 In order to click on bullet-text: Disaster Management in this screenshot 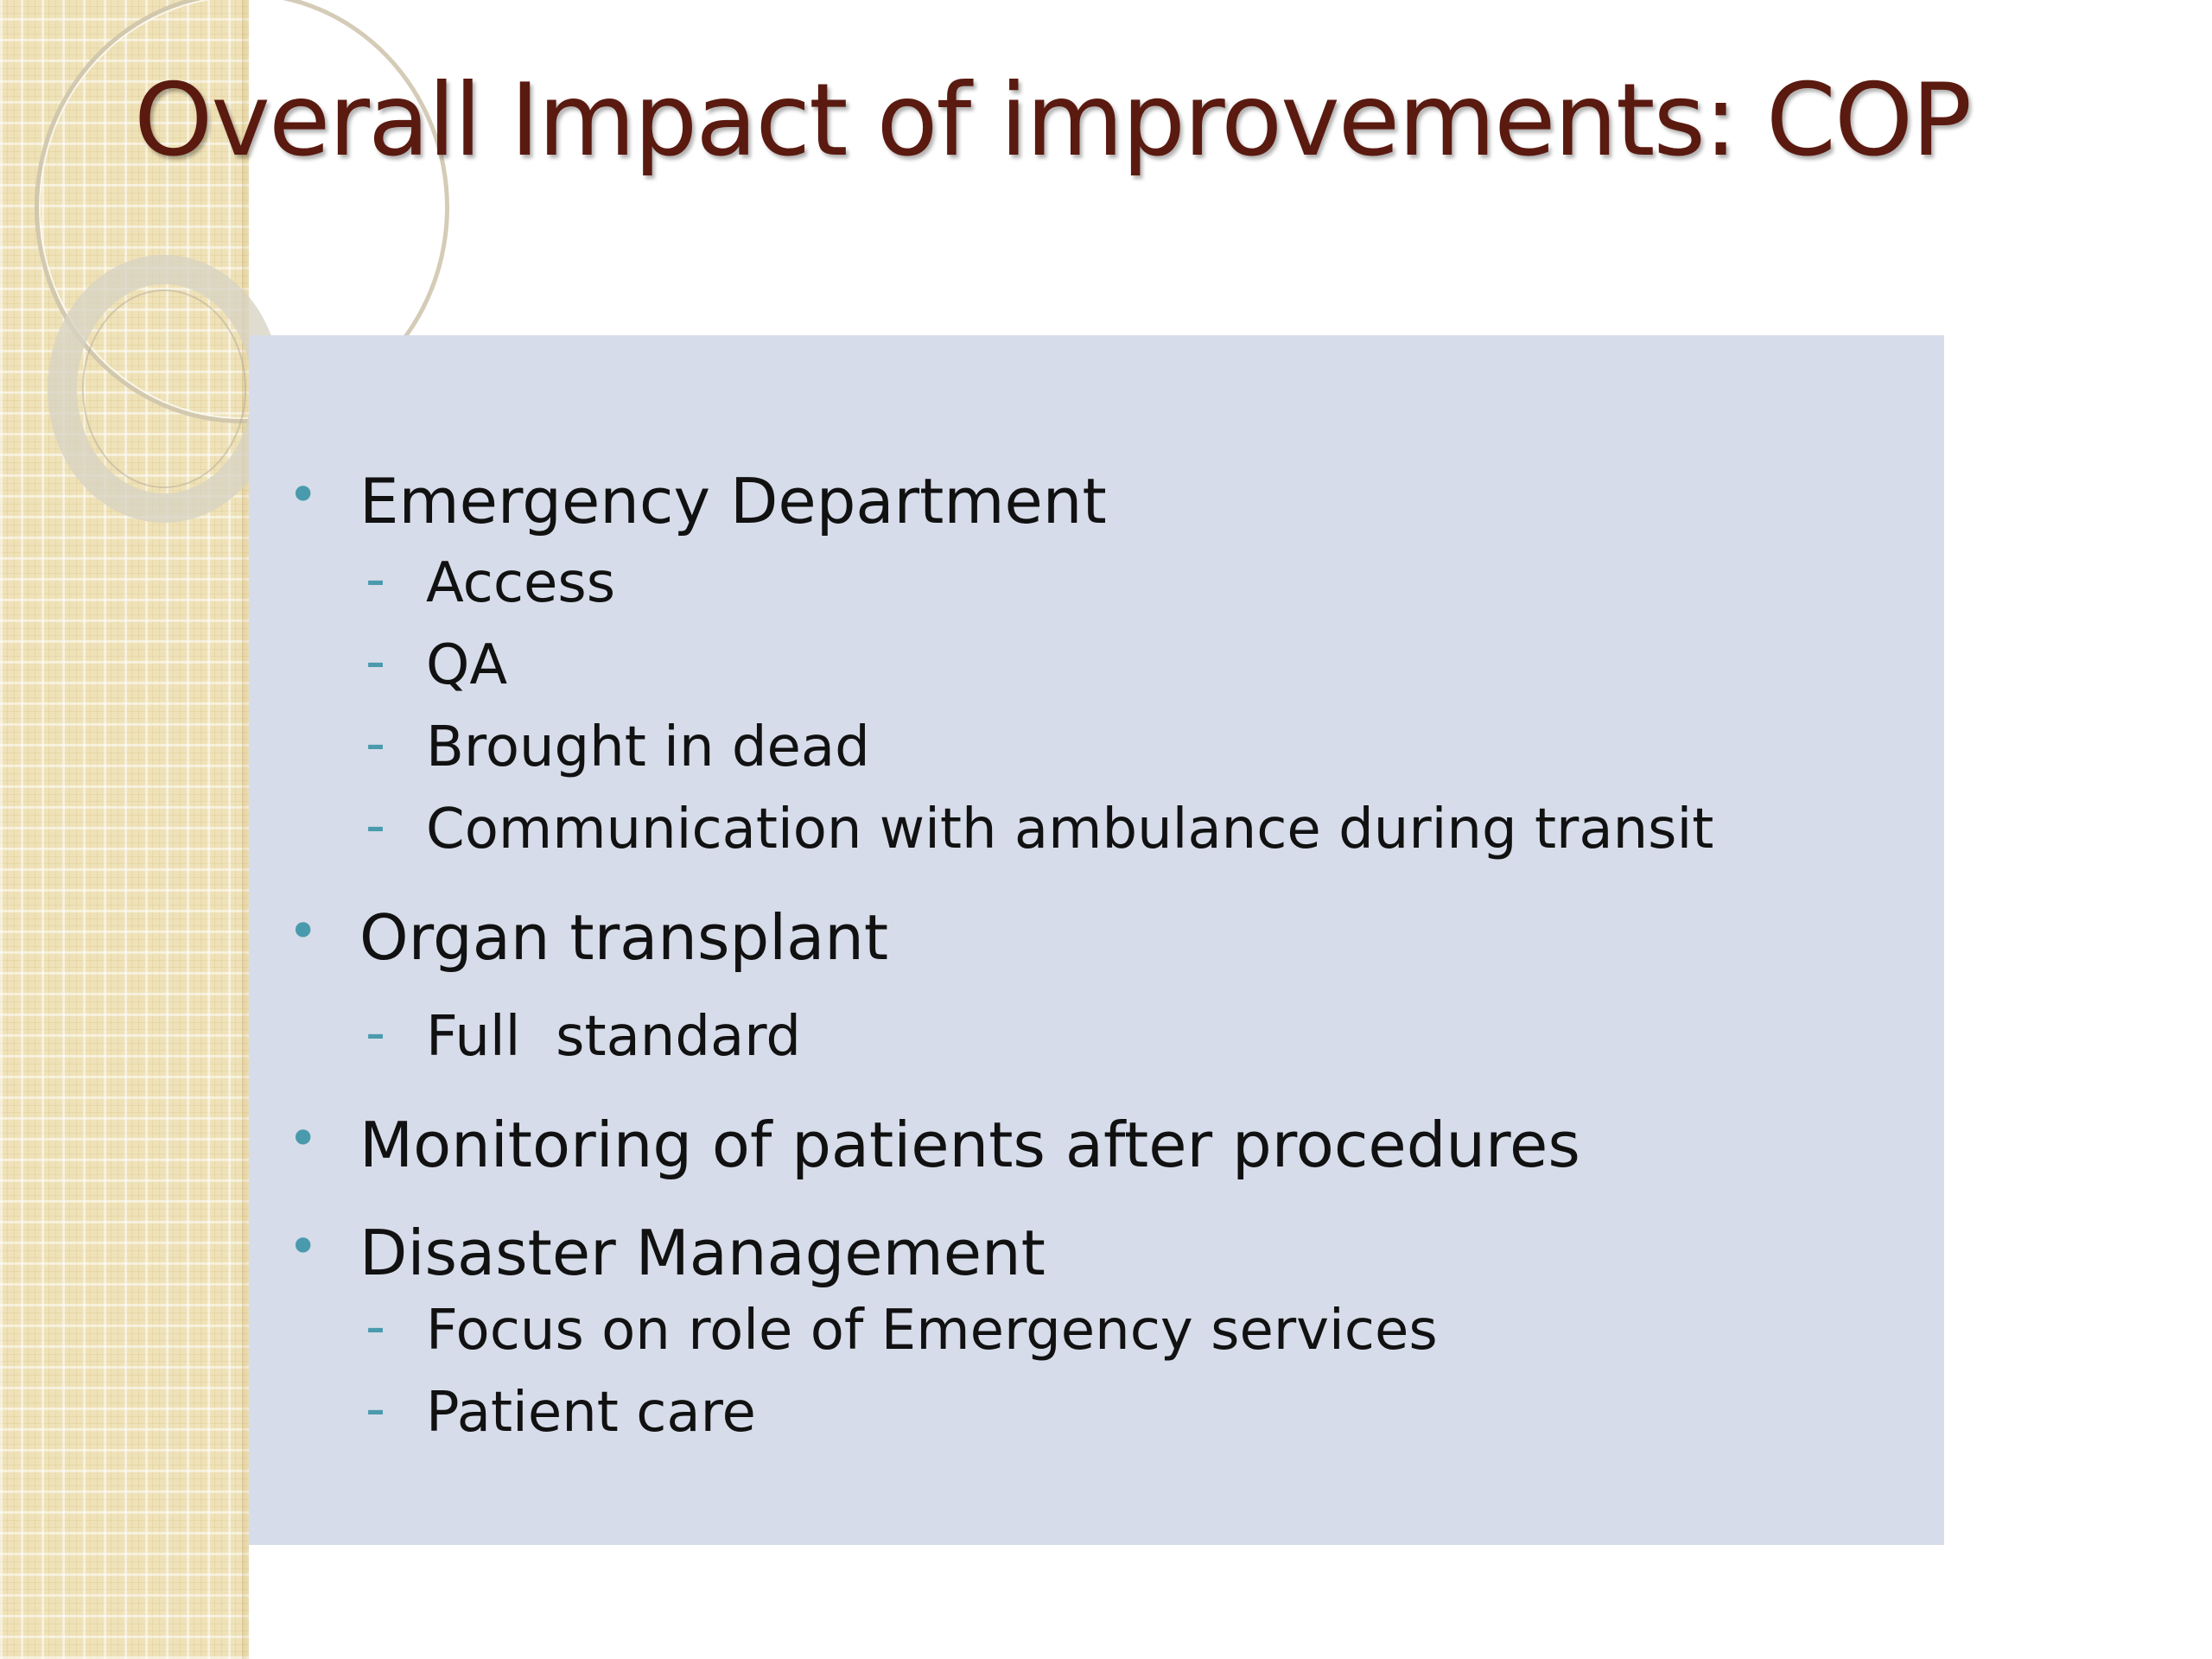, I will do `click(702, 1253)`.